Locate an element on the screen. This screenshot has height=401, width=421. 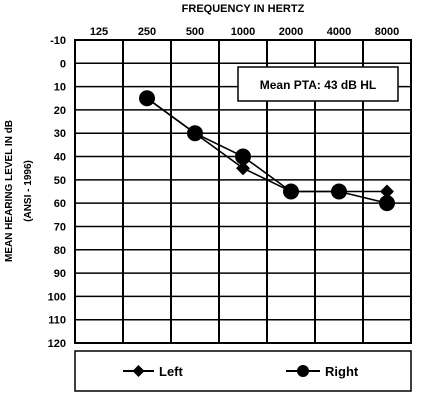
y-tick-label: 50 is located at coordinates (60, 181).